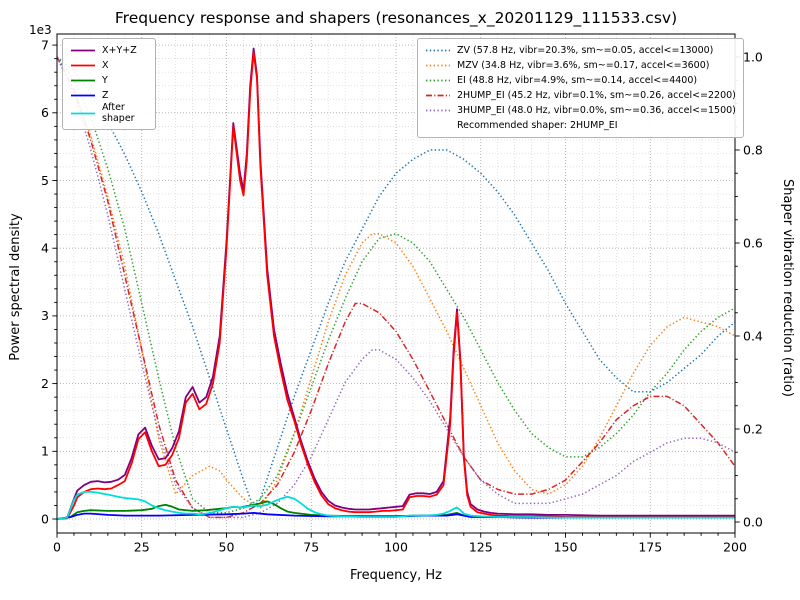  I want to click on psd-legend: X+Y+Z X Y Z After shaper, so click(109, 84).